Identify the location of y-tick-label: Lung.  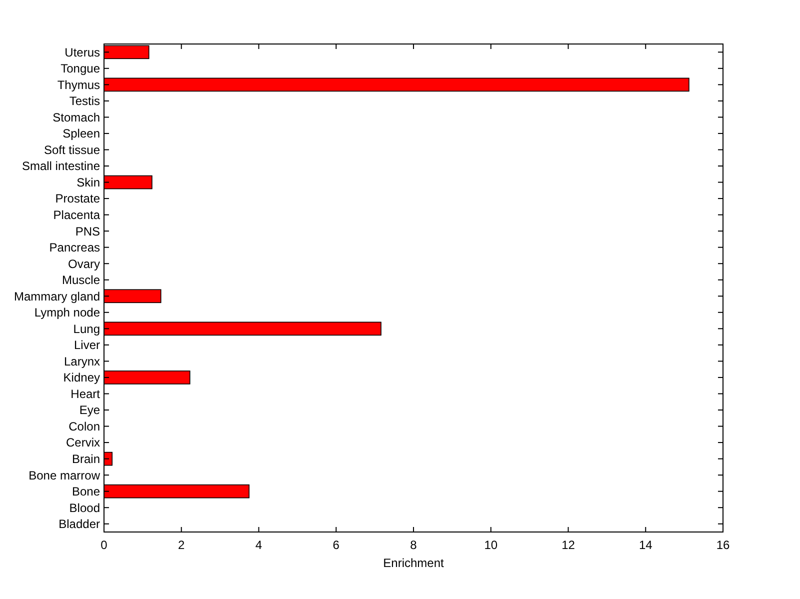
(86, 329).